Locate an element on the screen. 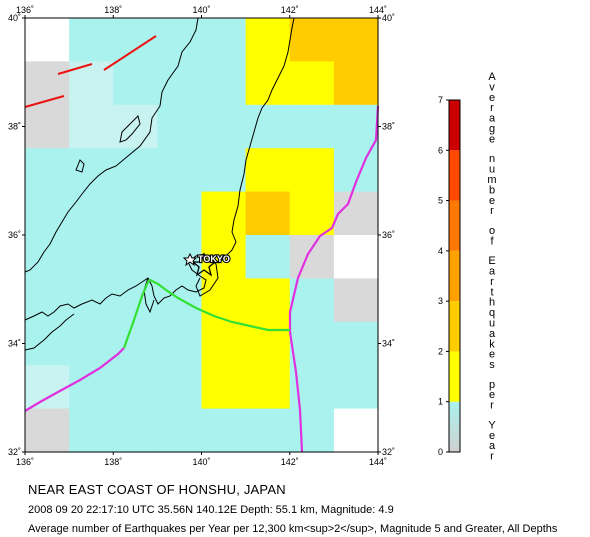 The height and width of the screenshot is (537, 590). legend-title-char: h is located at coordinates (492, 303).